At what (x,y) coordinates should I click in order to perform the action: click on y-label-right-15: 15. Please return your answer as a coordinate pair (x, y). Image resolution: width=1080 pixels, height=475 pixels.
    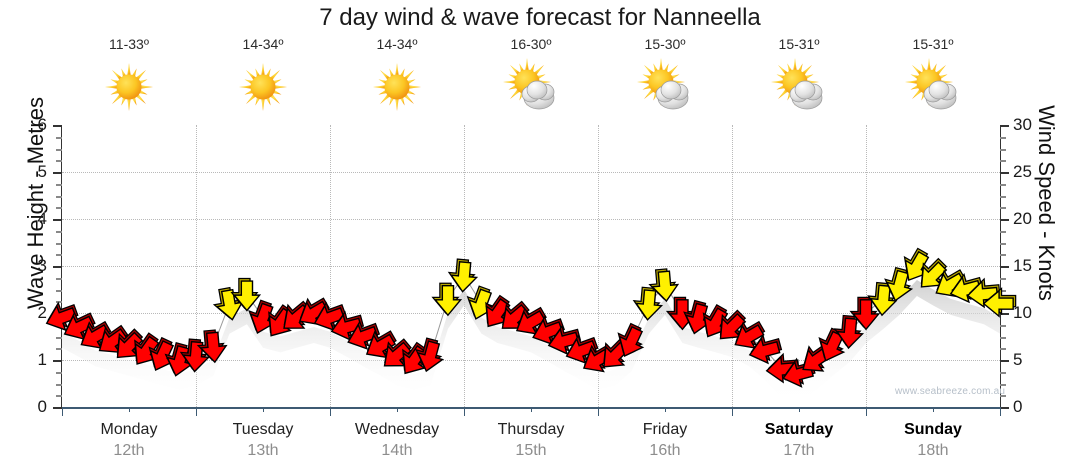
    Looking at the image, I should click on (1022, 265).